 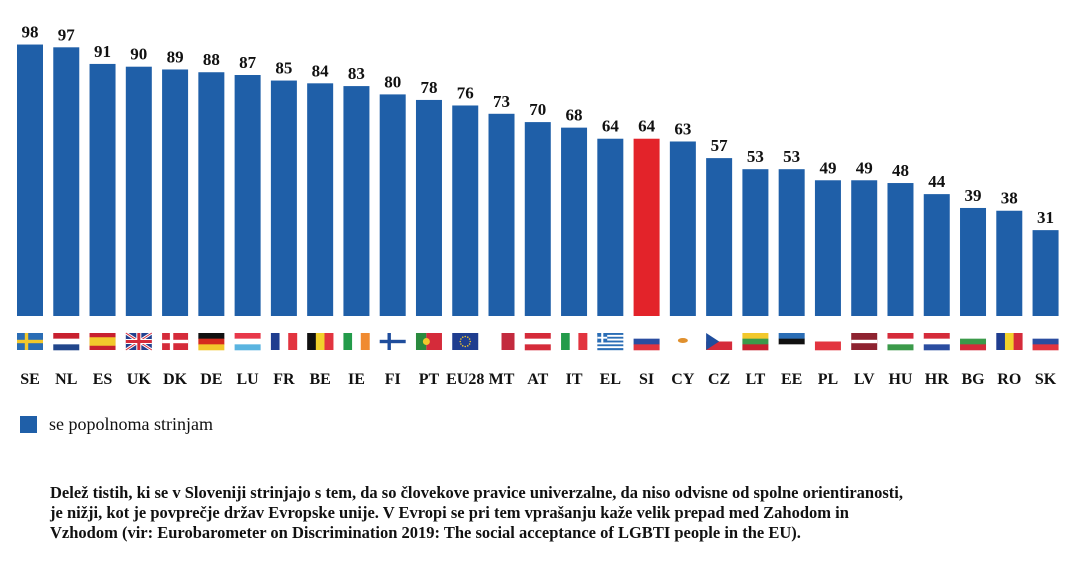 What do you see at coordinates (175, 341) in the screenshot?
I see `flag-dk-icon` at bounding box center [175, 341].